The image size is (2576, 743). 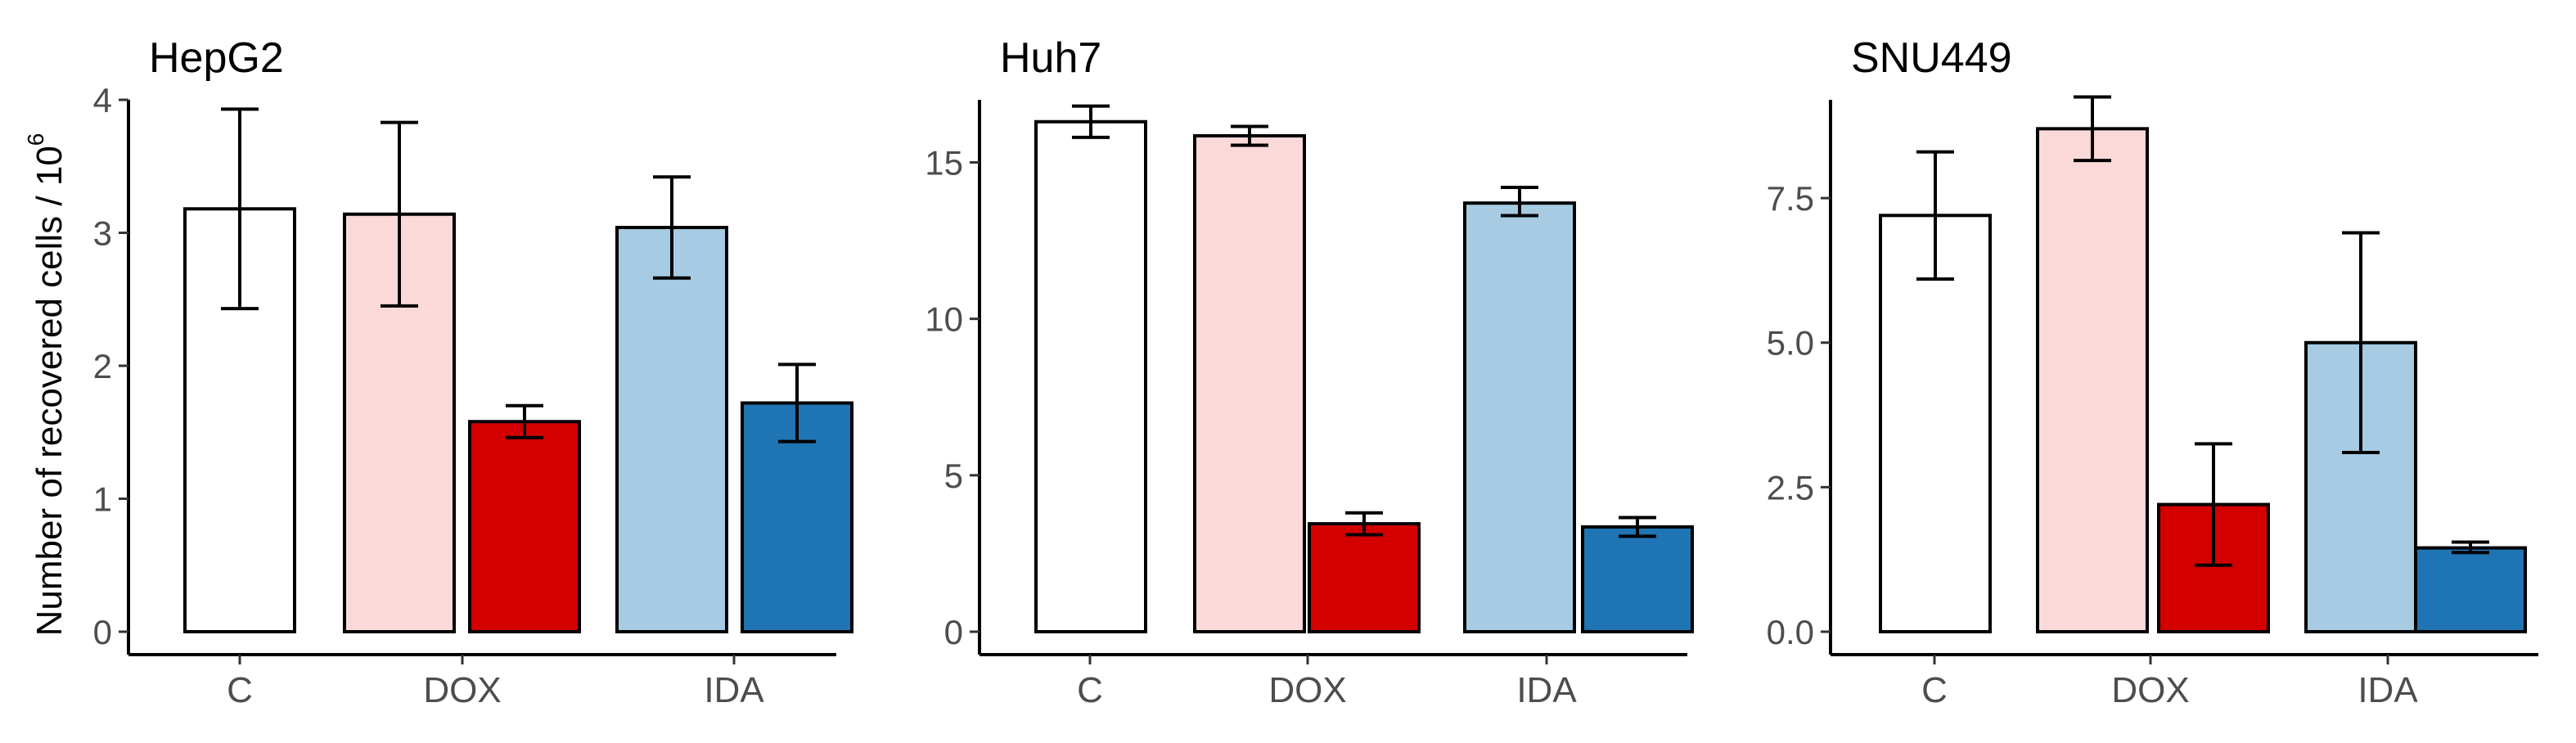 What do you see at coordinates (102, 366) in the screenshot?
I see `y-tick-label: 2` at bounding box center [102, 366].